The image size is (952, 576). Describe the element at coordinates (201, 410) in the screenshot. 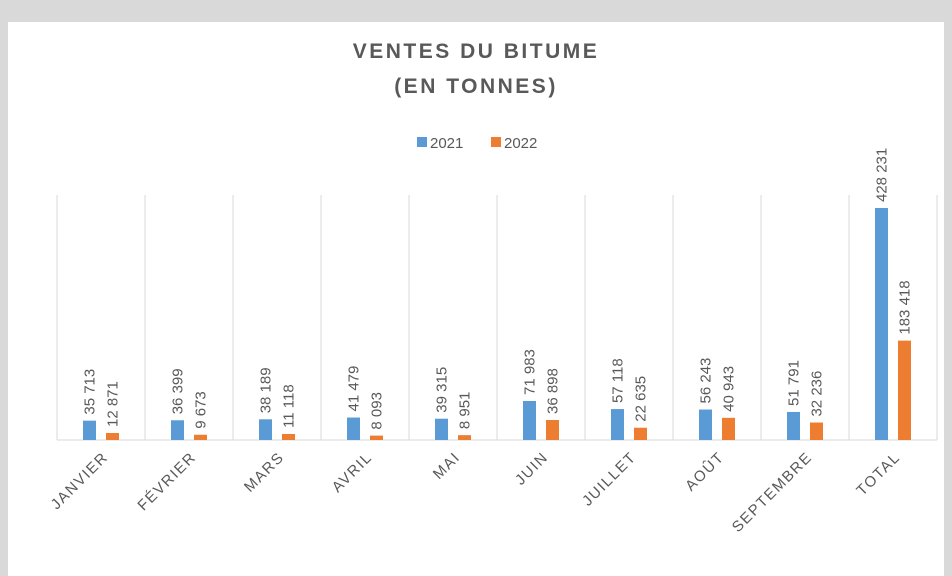

I see `value-label: 9 673` at that location.